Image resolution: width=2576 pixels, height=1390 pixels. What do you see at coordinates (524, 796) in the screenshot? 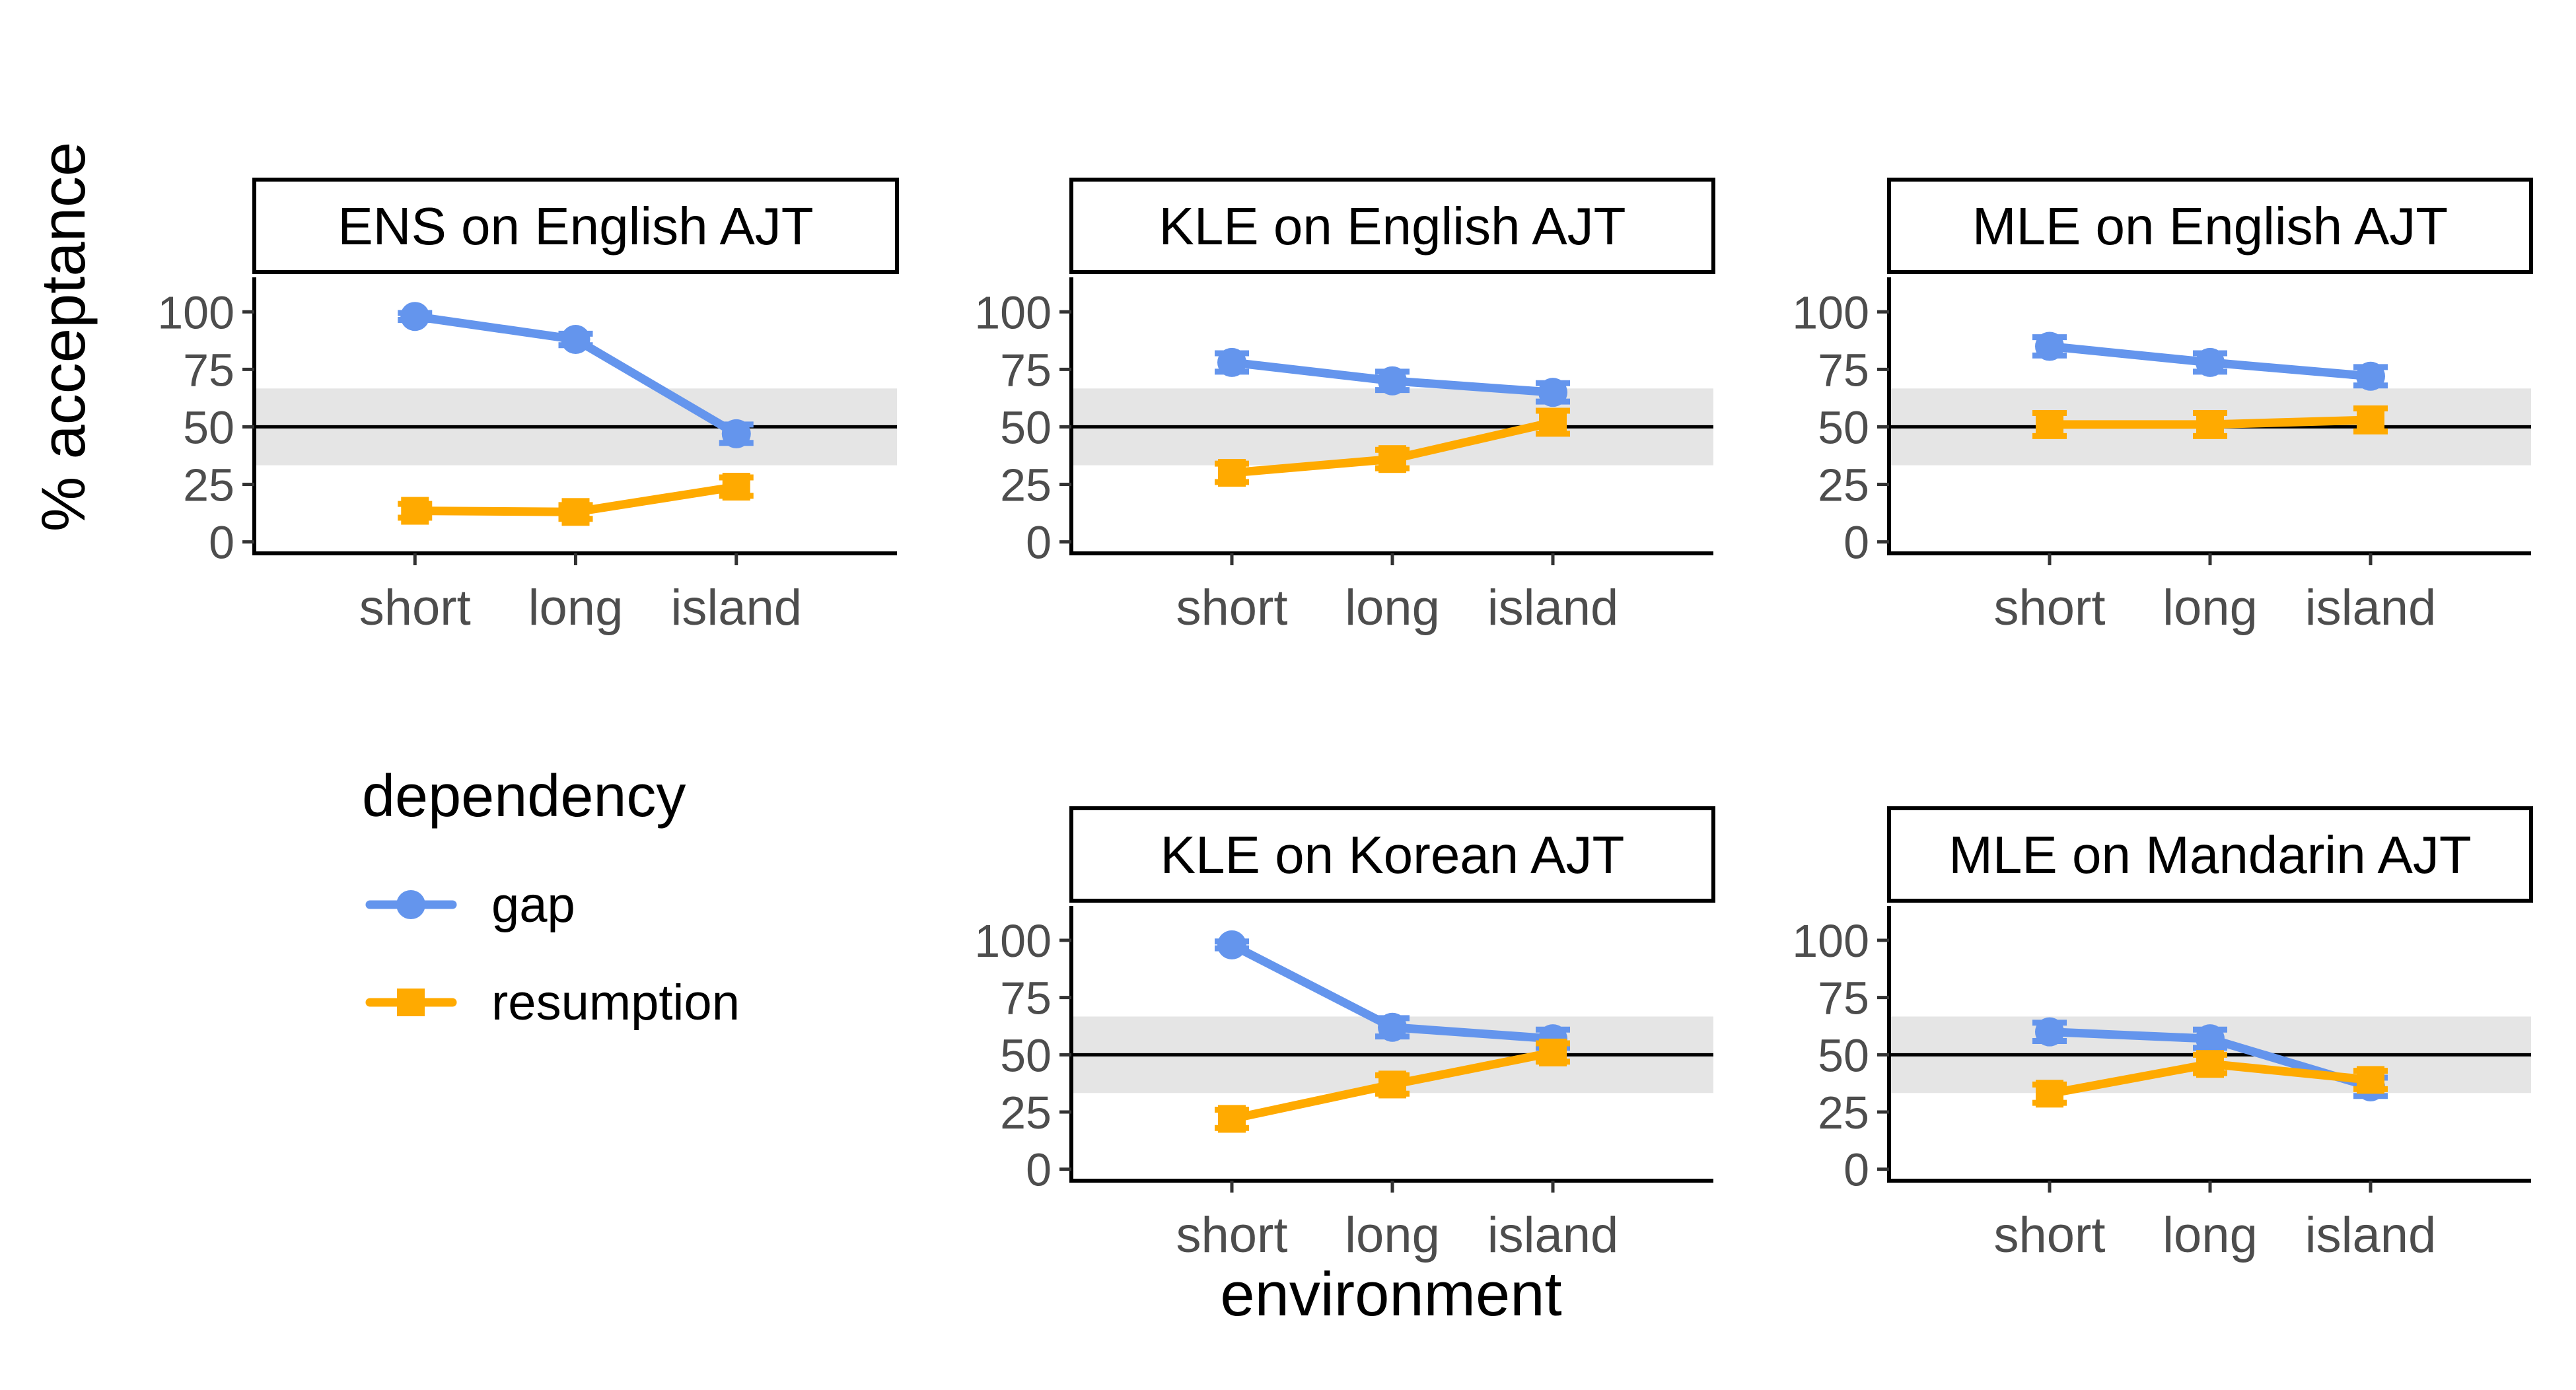
I see `legend-title: dependency` at bounding box center [524, 796].